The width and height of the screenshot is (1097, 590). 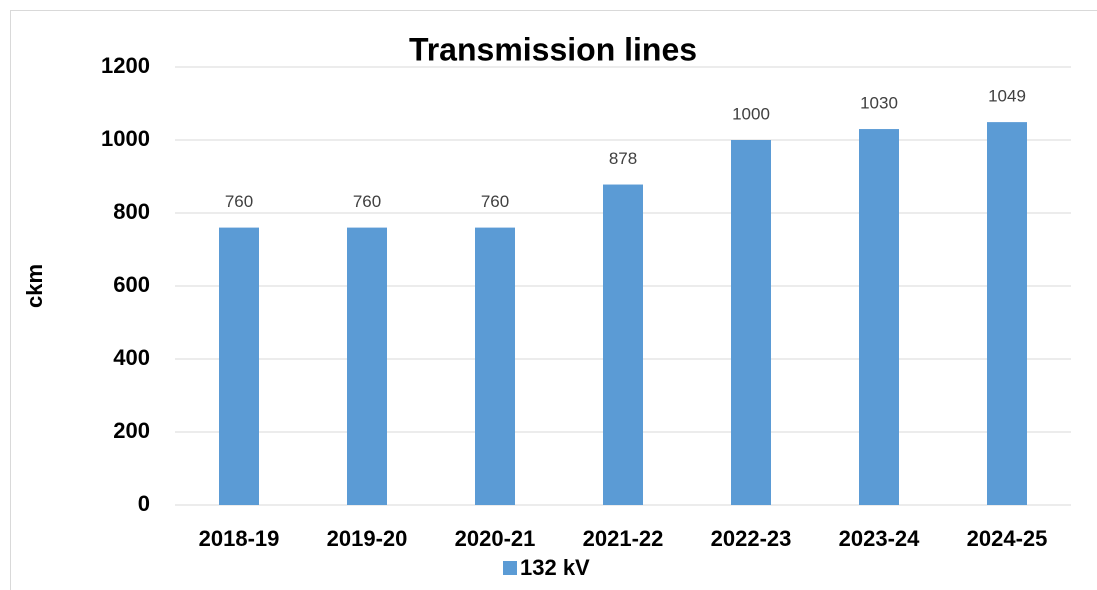 What do you see at coordinates (131, 284) in the screenshot?
I see `y-tick-label: 600` at bounding box center [131, 284].